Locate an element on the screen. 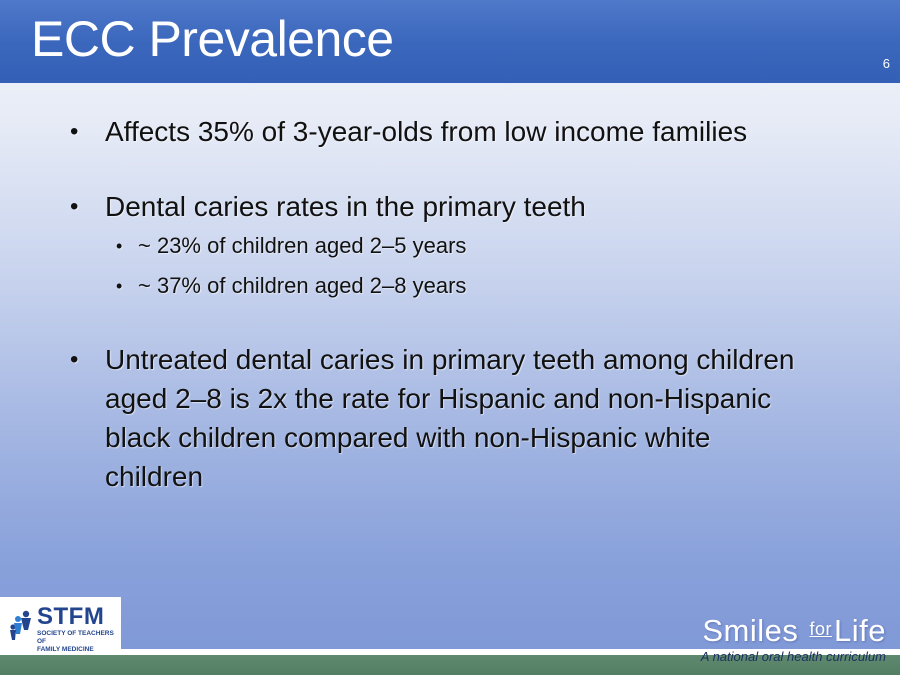 The image size is (900, 675). smiles-for-life-tagline: A national oral health curriculum is located at coordinates (793, 656).